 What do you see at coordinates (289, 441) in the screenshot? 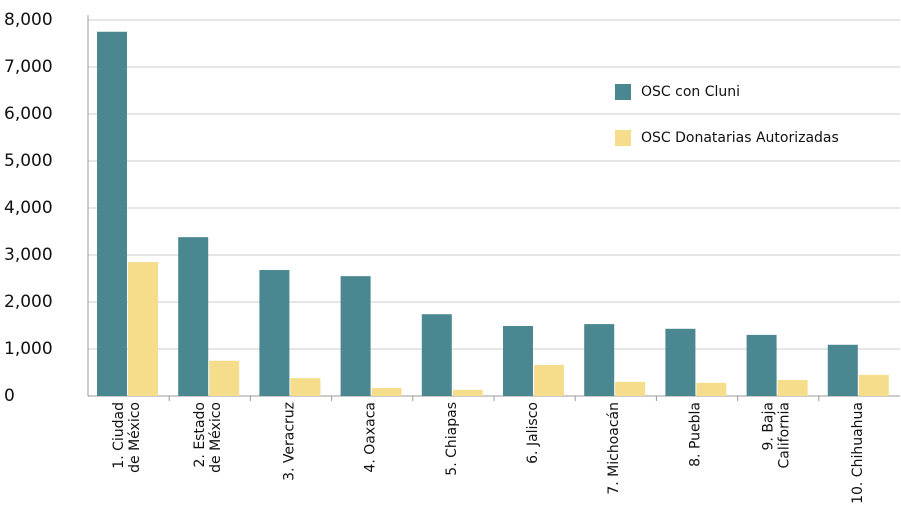
I see `x-tick-label: 3. Veracruz` at bounding box center [289, 441].